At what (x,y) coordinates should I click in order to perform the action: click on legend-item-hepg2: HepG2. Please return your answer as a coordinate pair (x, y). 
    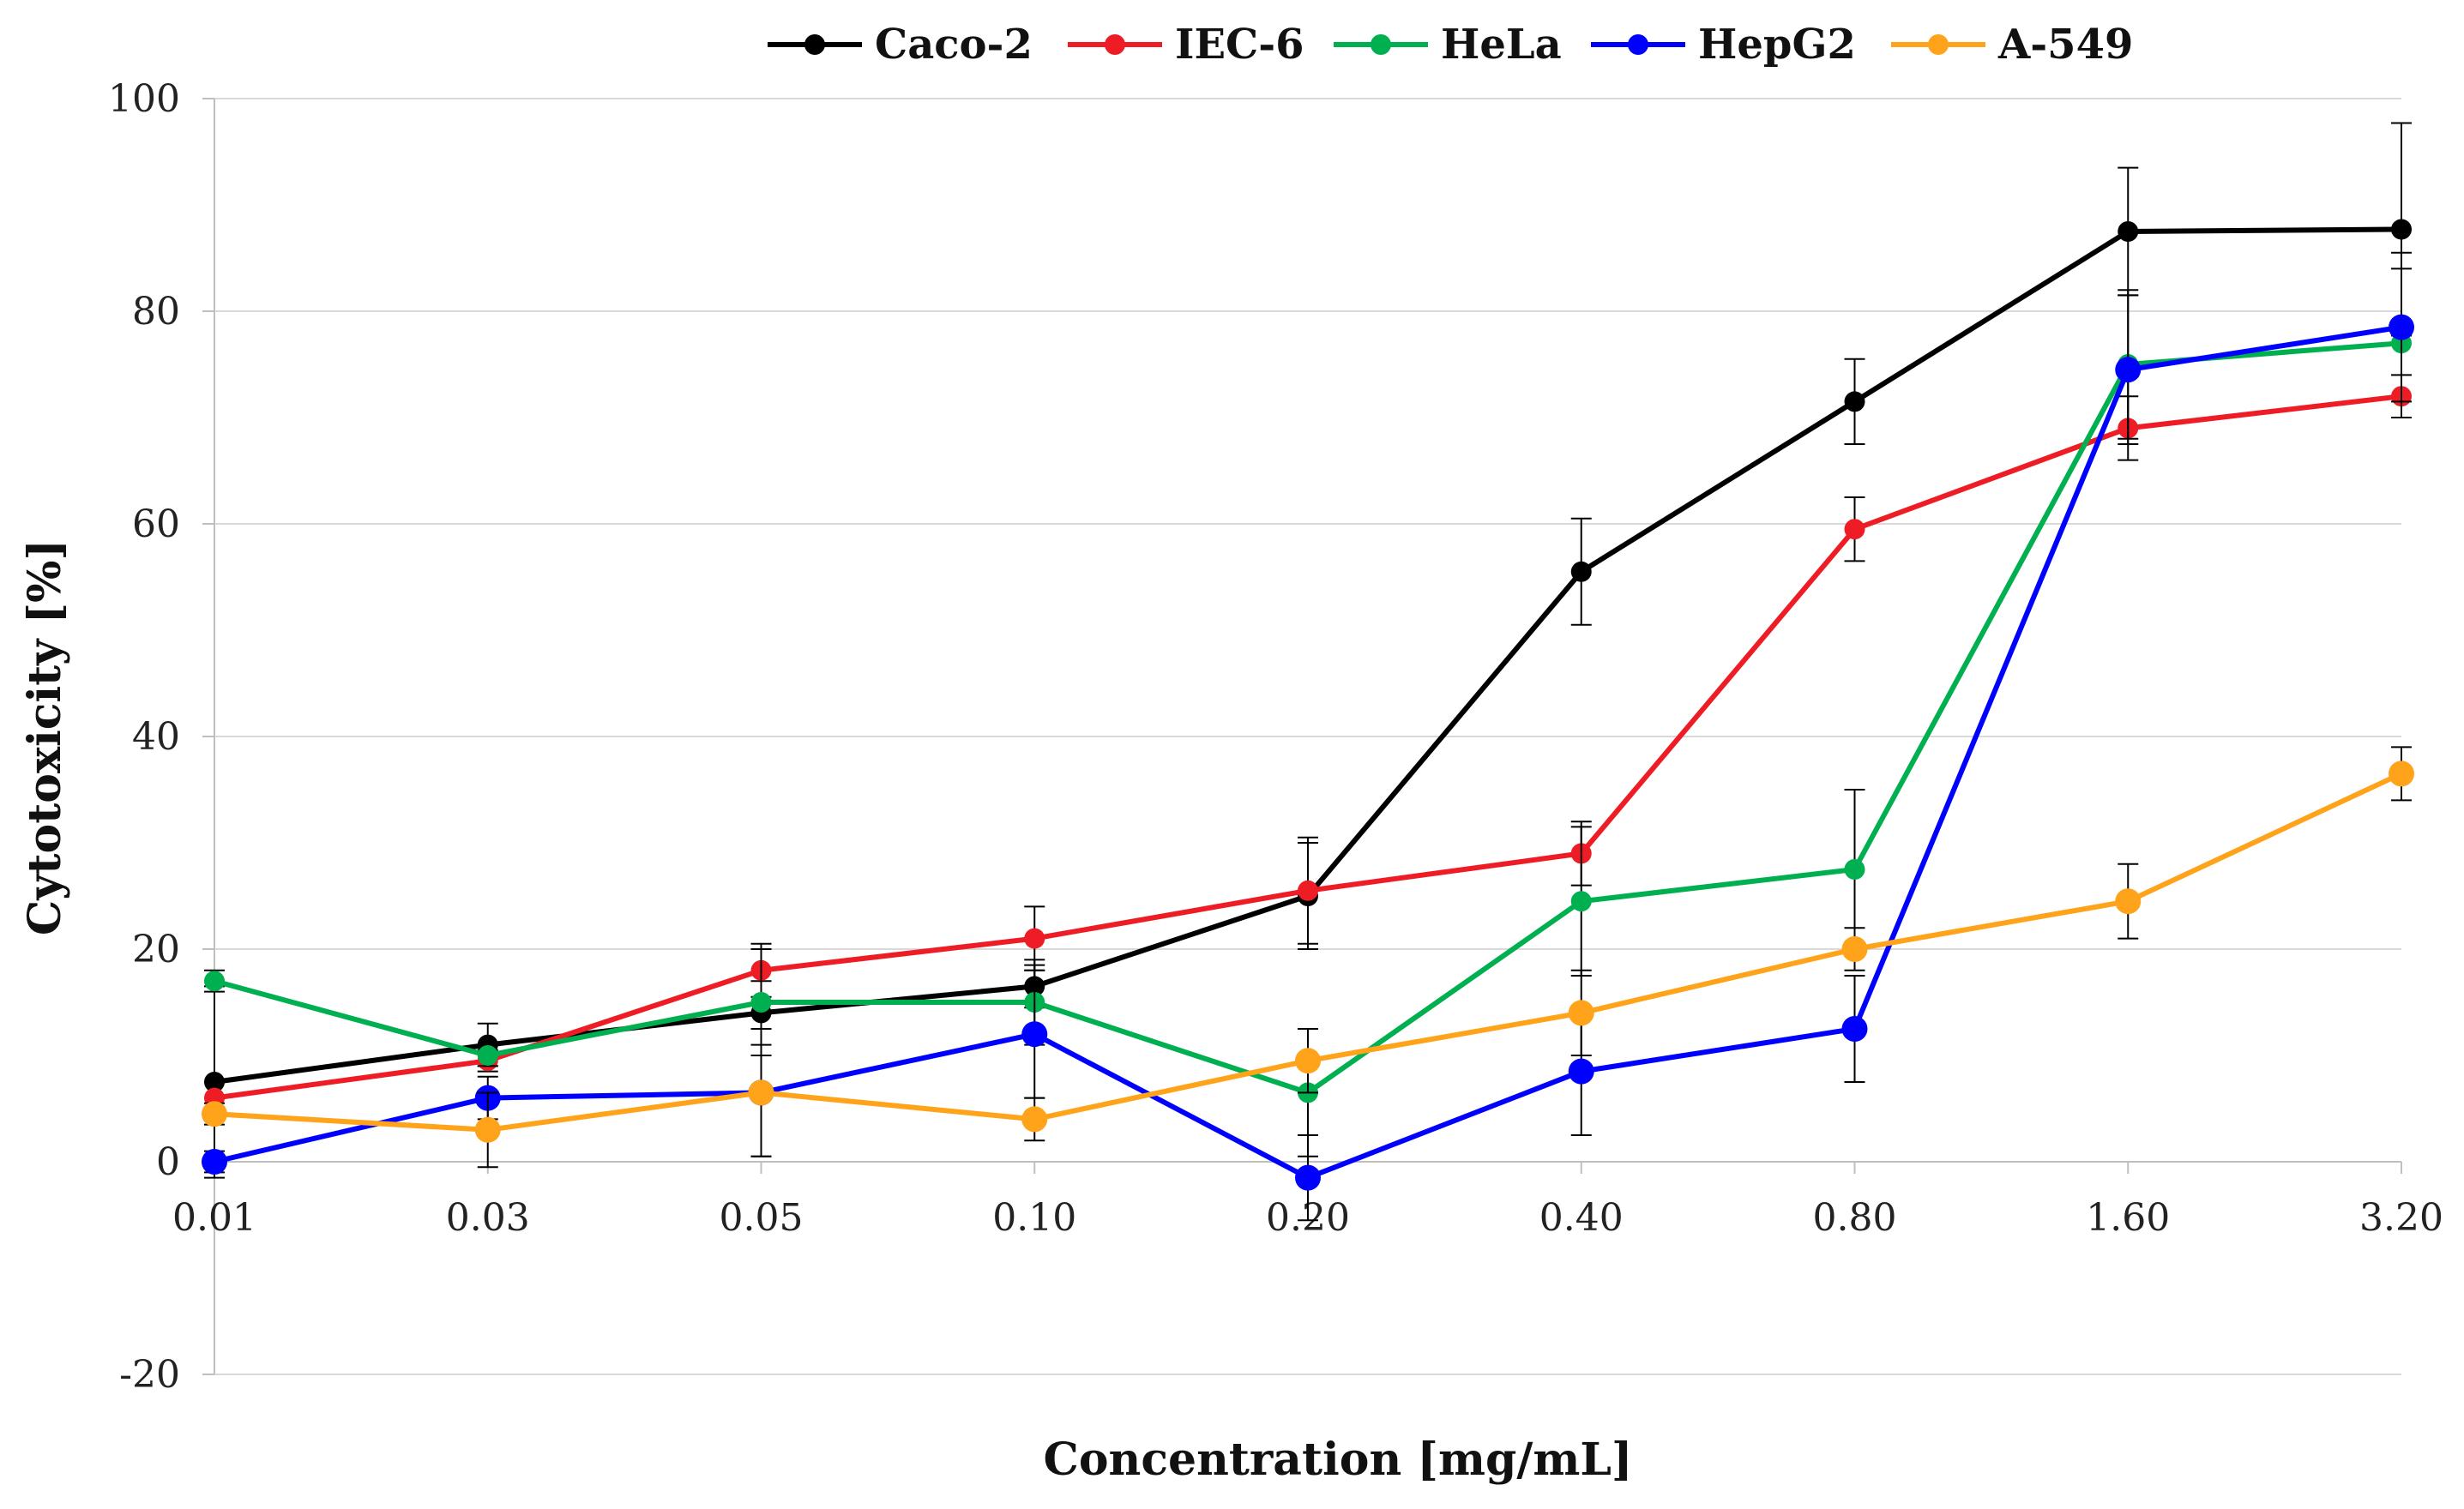
    Looking at the image, I should click on (1724, 45).